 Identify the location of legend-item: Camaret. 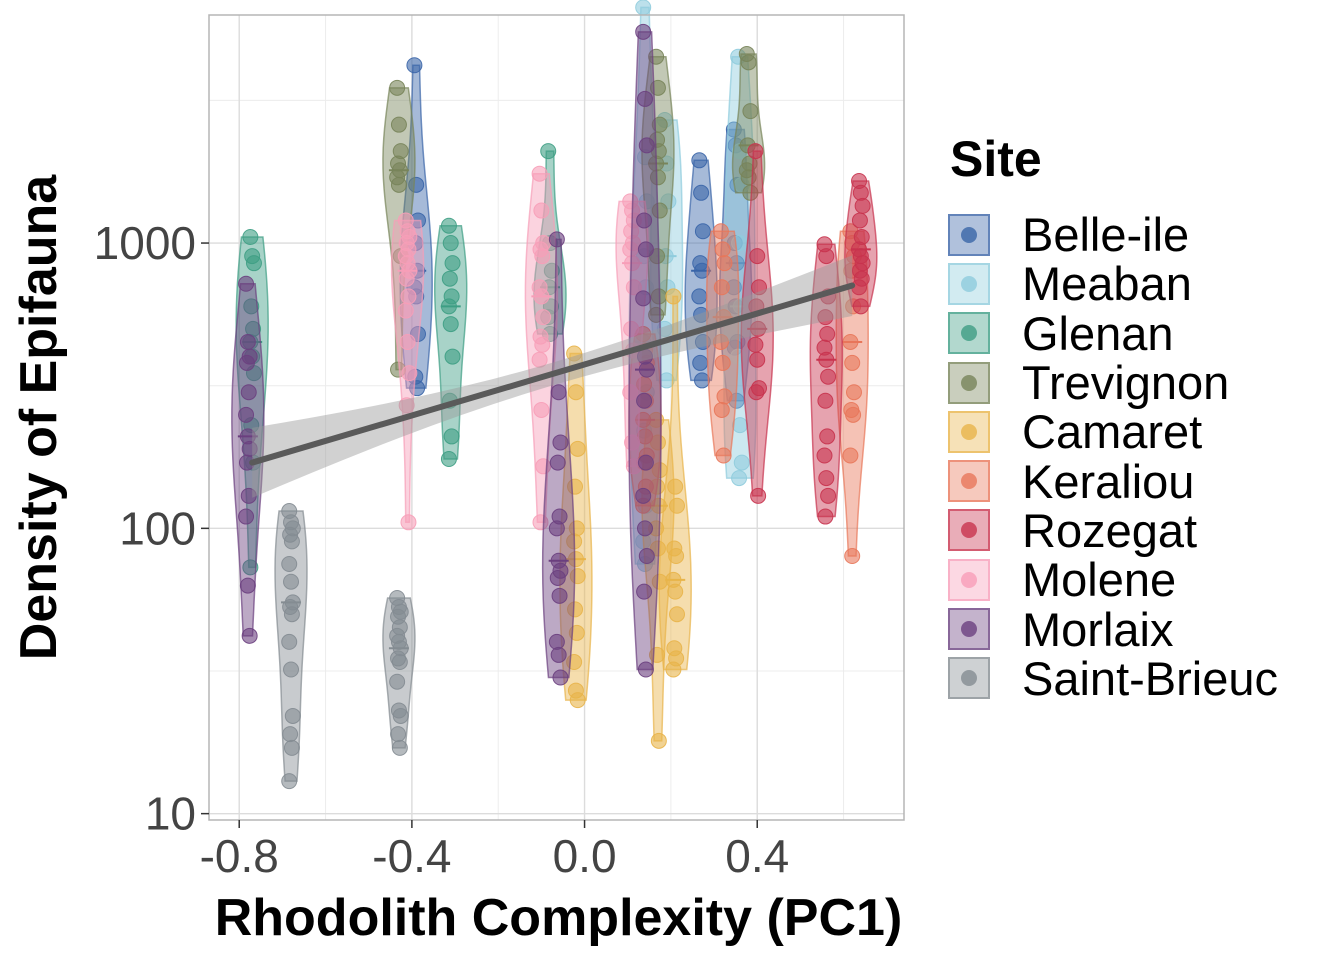
(1113, 432).